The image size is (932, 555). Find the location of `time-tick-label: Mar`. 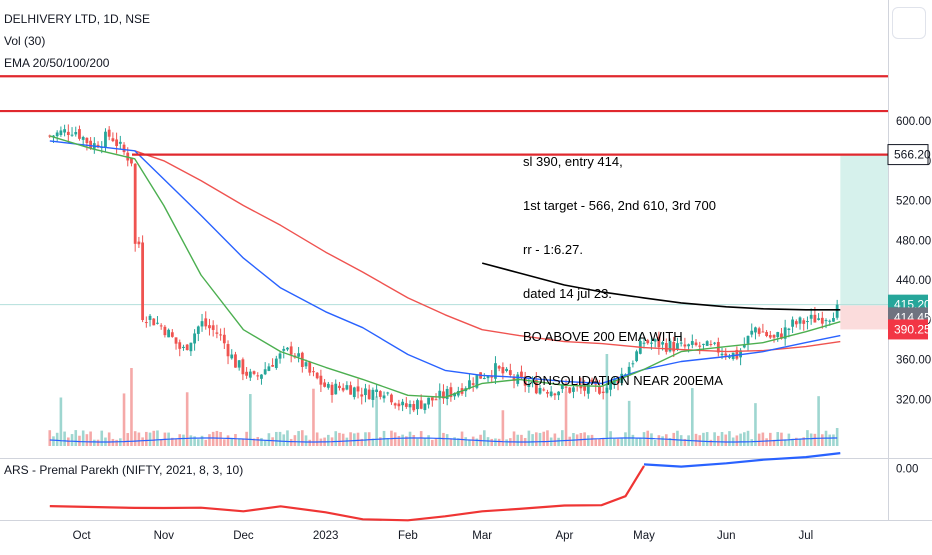

time-tick-label: Mar is located at coordinates (482, 536).